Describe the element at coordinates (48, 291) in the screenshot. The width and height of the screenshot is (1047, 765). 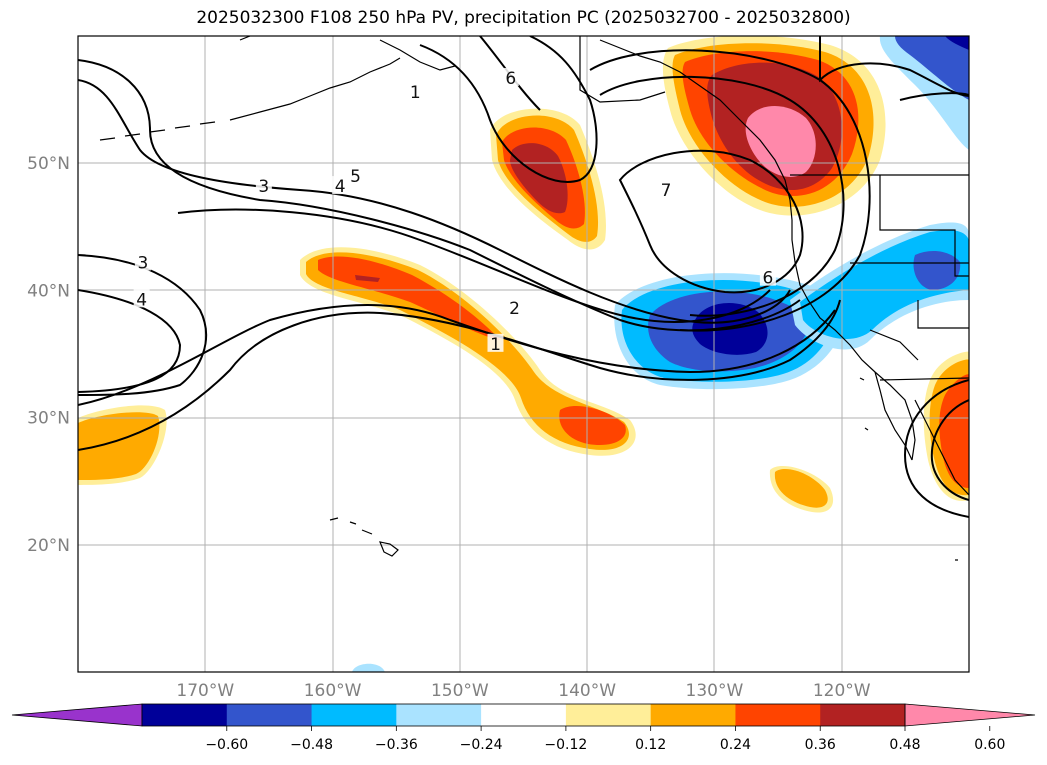
I see `lat-tick-label: 40°N` at that location.